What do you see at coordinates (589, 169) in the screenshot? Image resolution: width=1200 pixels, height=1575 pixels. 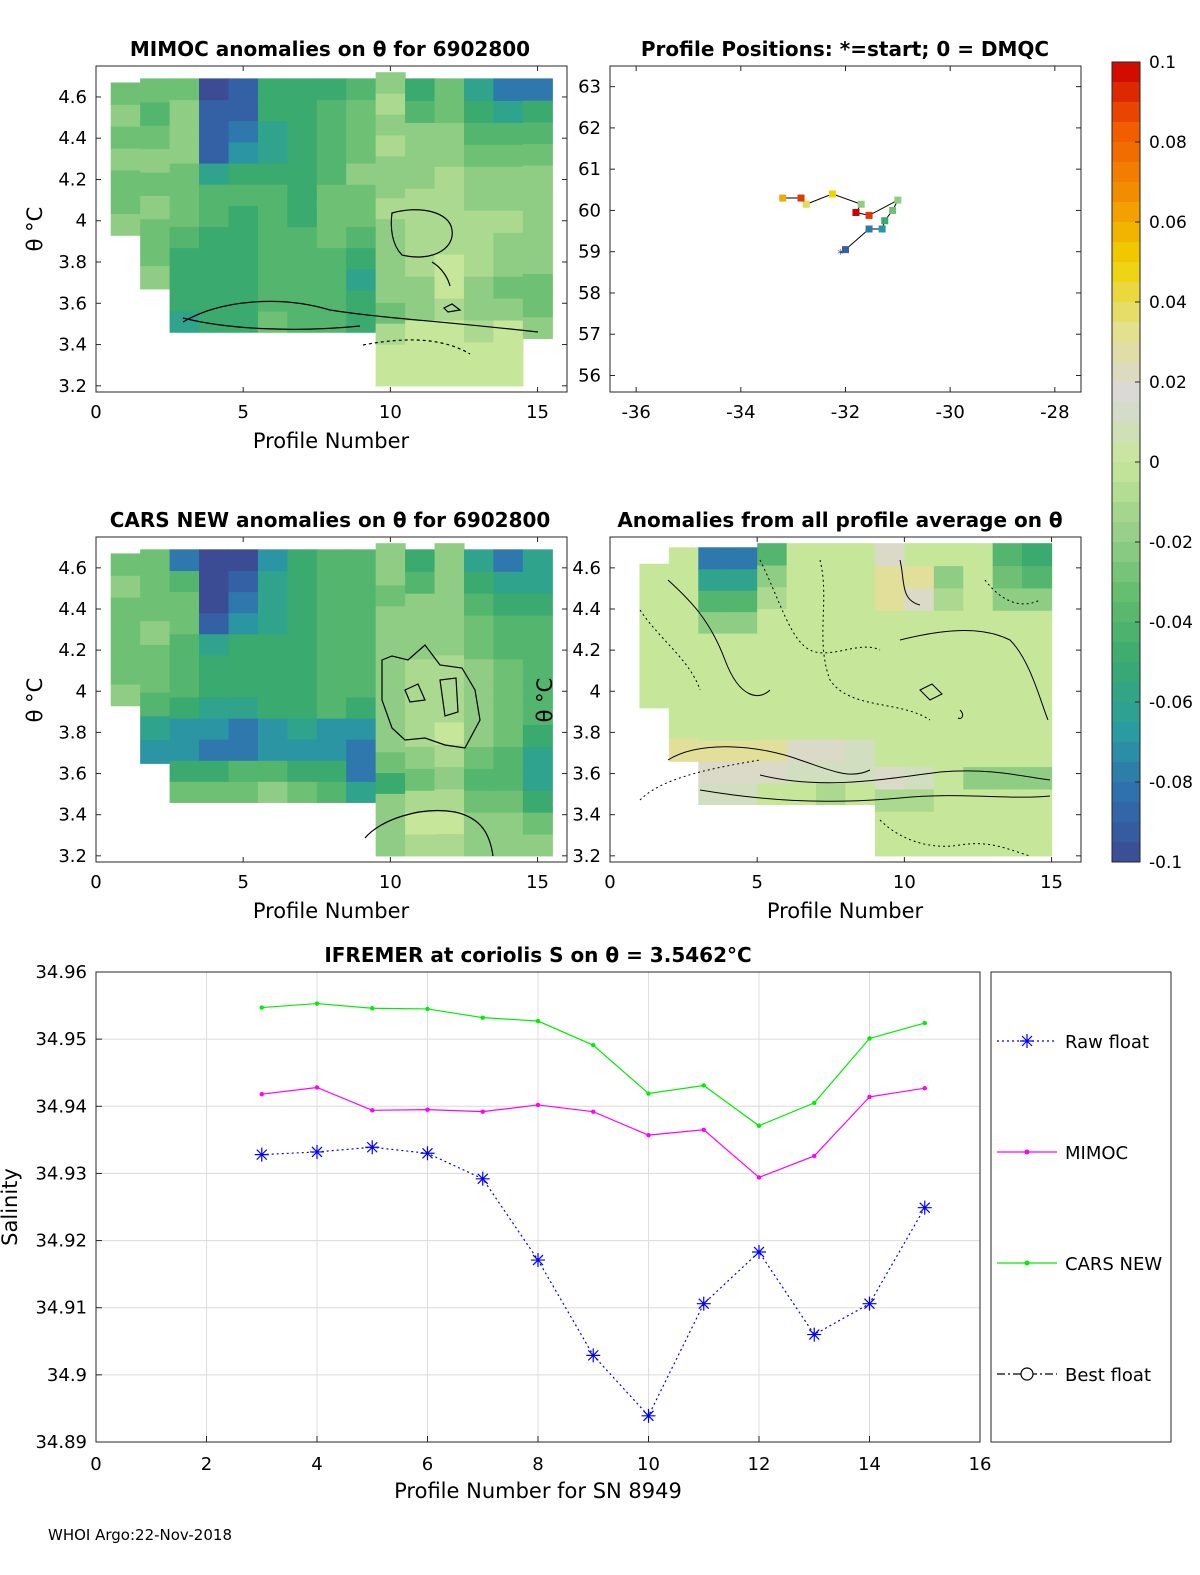 I see `positions-ytick-label-5: 61` at bounding box center [589, 169].